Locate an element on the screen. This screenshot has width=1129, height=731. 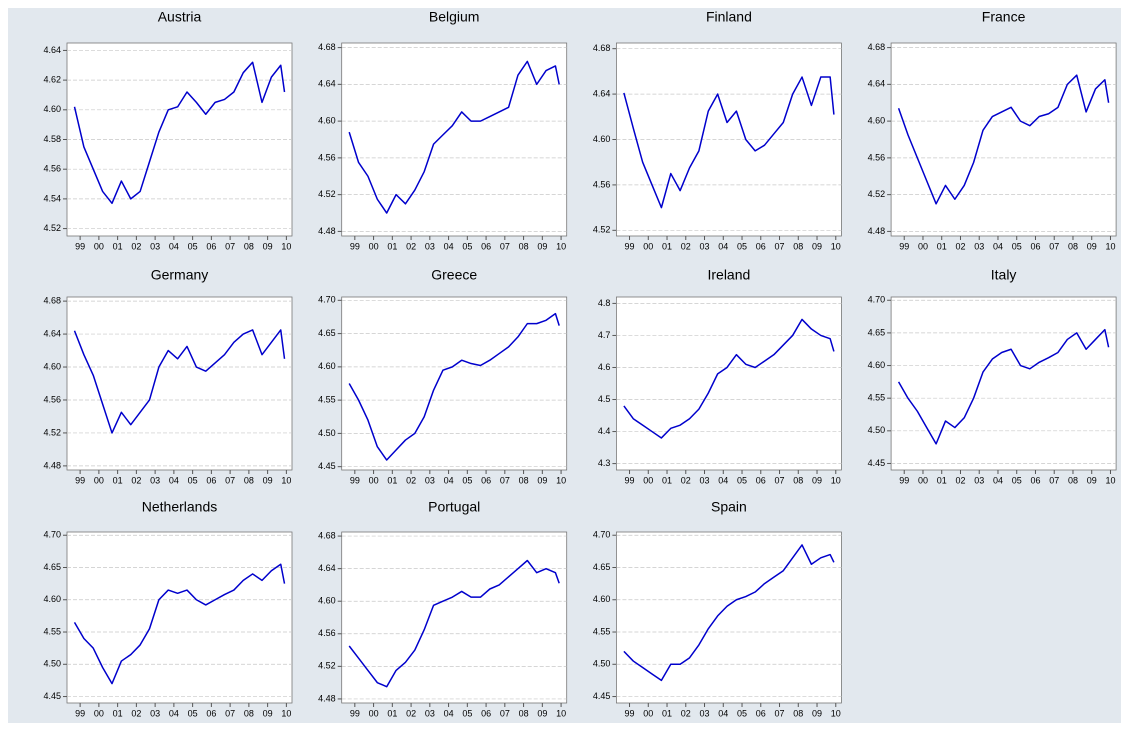
chart-title: Portugal is located at coordinates (454, 507).